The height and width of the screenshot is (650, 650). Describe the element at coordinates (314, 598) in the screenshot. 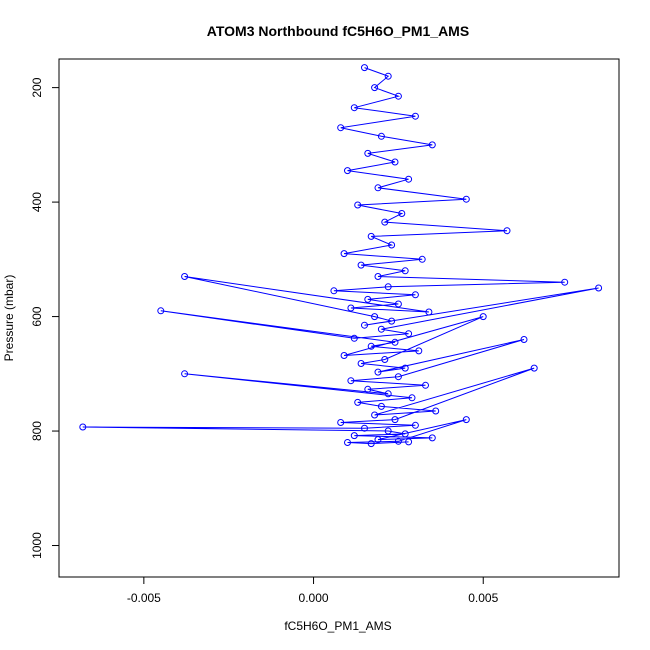

I see `x-tick-label: 0.000` at that location.